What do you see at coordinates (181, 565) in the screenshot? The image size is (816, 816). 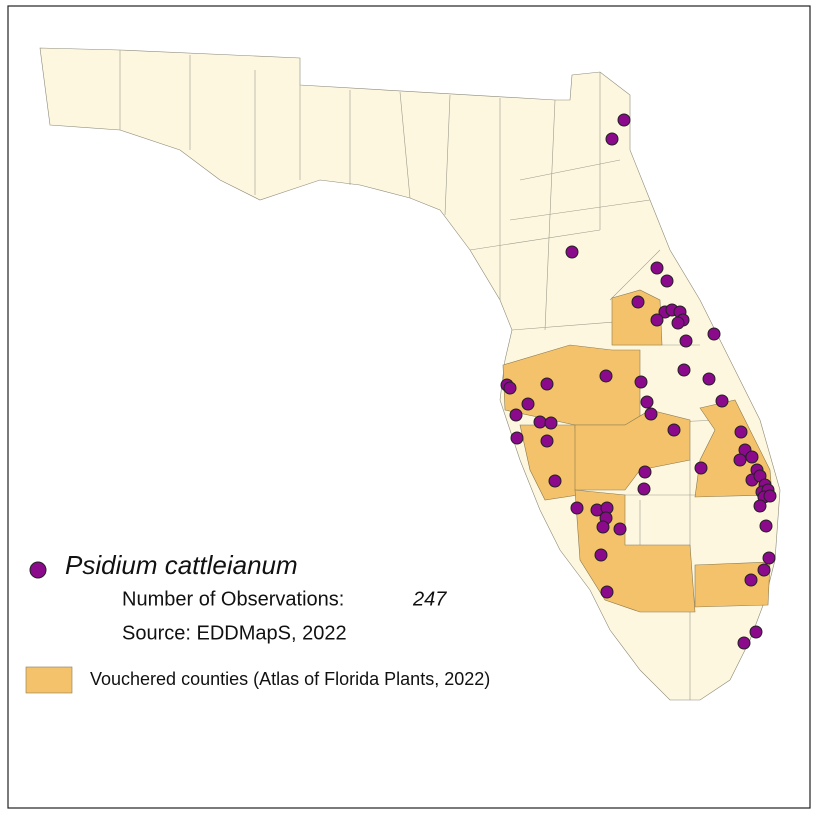 I see `species-name: Psidium cattleianum` at bounding box center [181, 565].